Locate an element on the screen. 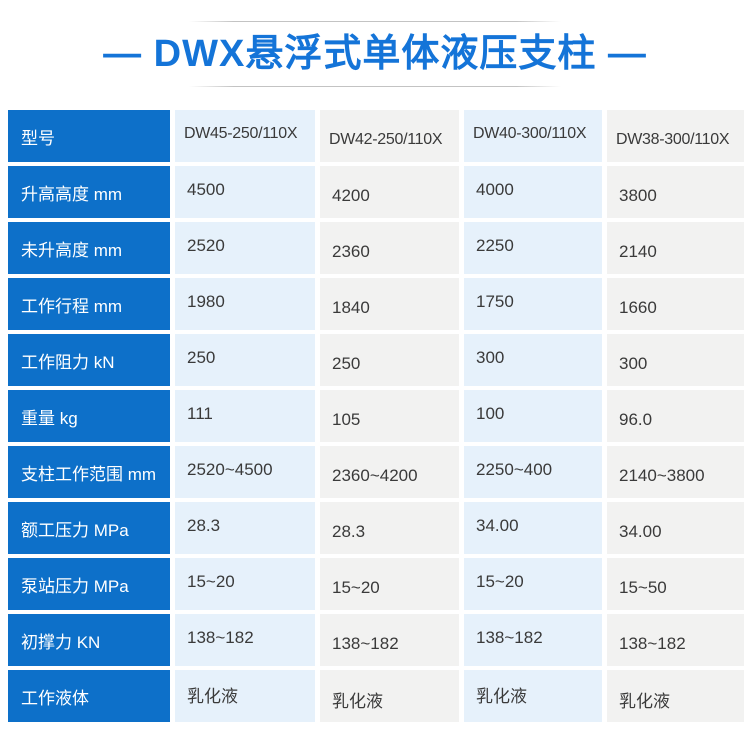  value-cell: 2360~4200 is located at coordinates (389, 472).